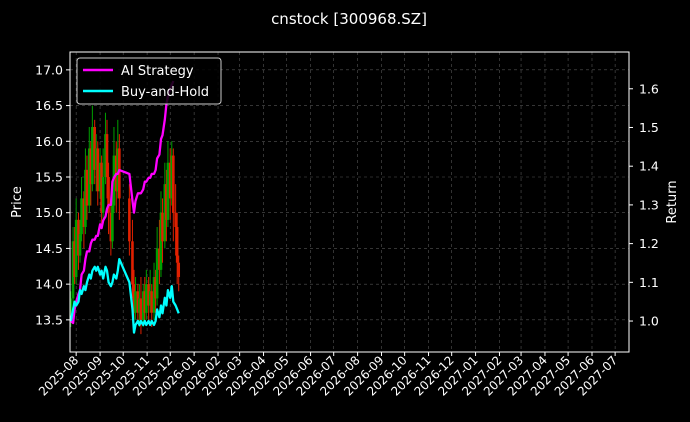 The image size is (690, 422). I want to click on y-left-tick-label: 17.0, so click(49, 69).